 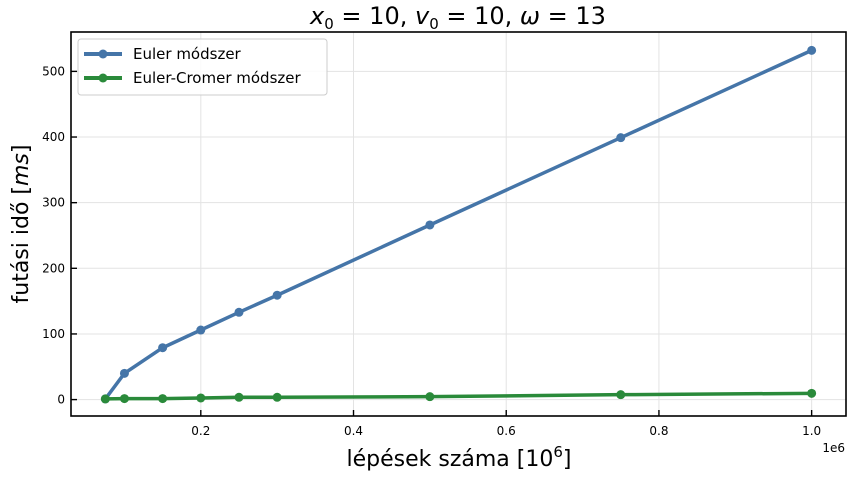 What do you see at coordinates (811, 431) in the screenshot?
I see `x-tick-label: 1.0` at bounding box center [811, 431].